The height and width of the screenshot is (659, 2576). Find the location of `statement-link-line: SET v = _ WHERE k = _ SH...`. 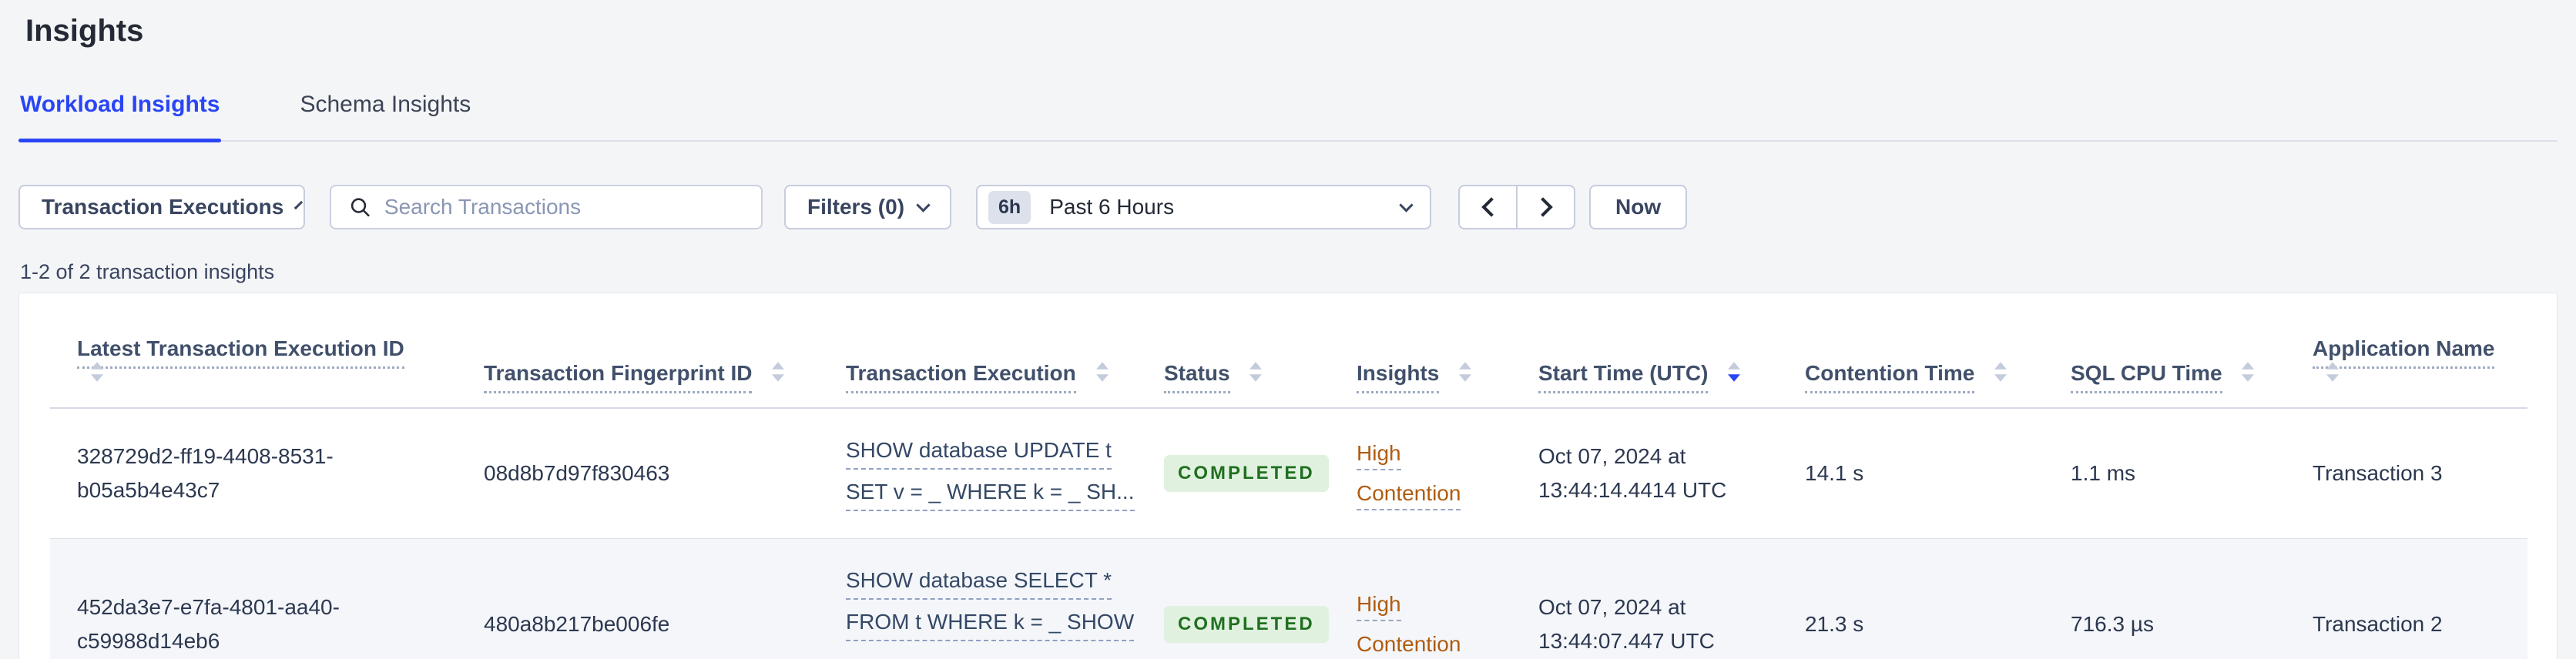

statement-link-line: SET v = _ WHERE k = _ SH... is located at coordinates (990, 494).